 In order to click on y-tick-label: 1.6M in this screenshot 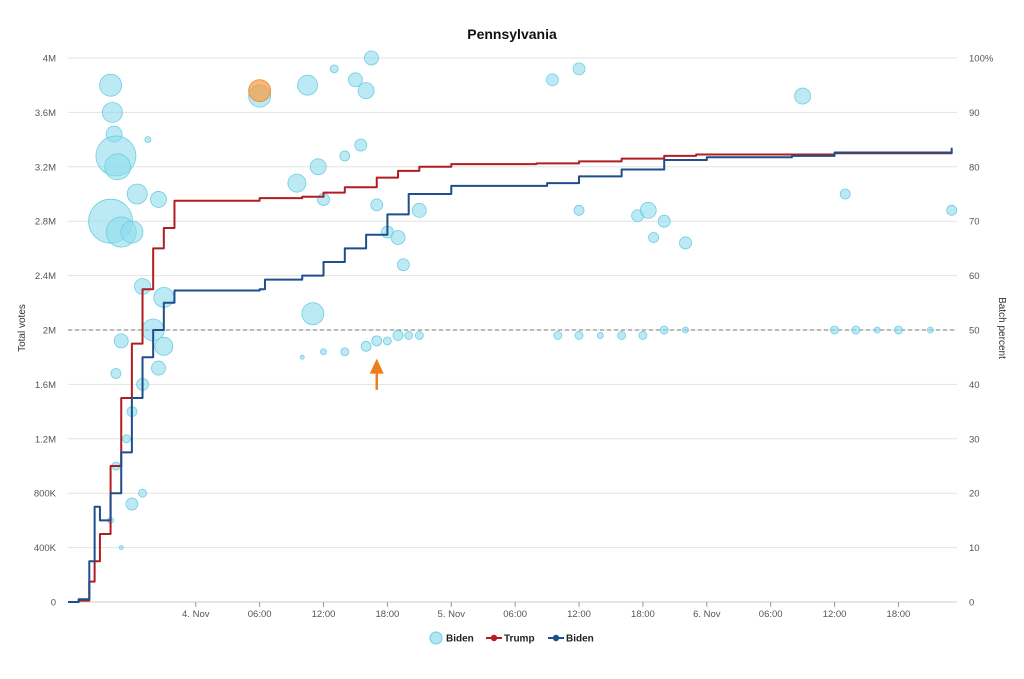, I will do `click(45, 385)`.